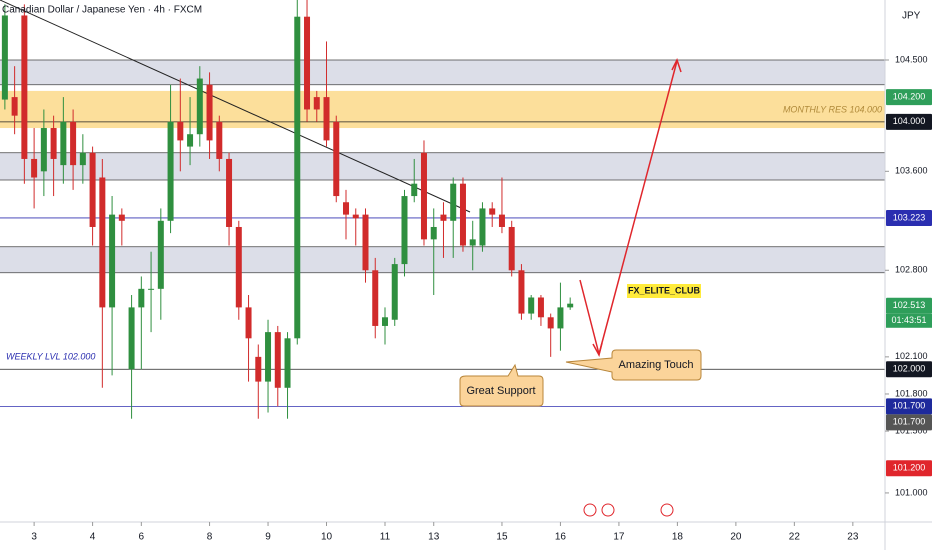 This screenshot has height=550, width=932. I want to click on club-label: FX_ELITE_CLUB, so click(664, 290).